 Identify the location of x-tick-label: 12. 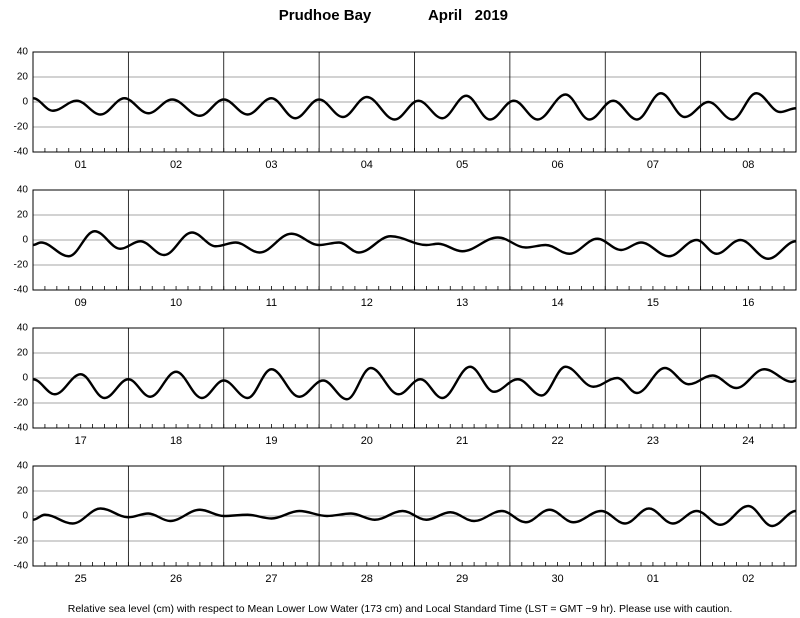
(367, 303).